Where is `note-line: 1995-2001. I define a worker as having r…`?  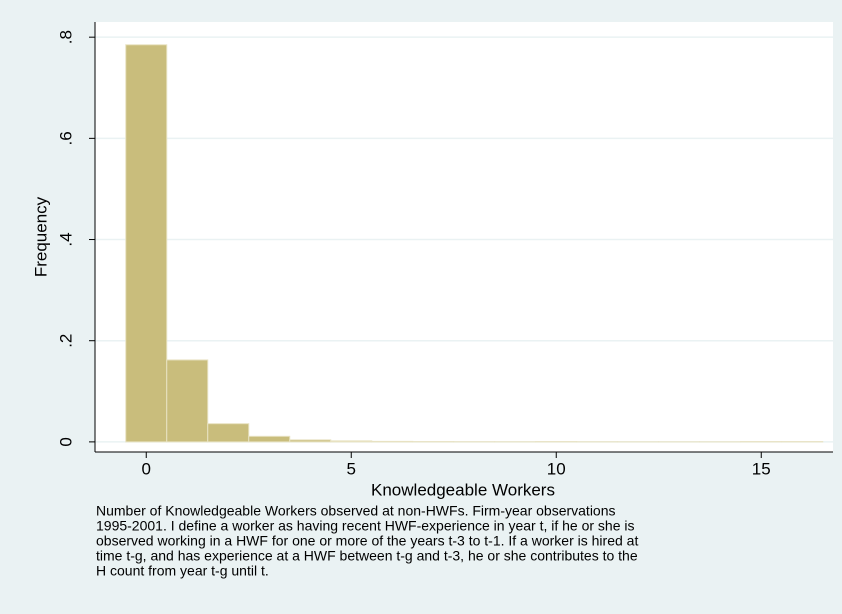 note-line: 1995-2001. I define a worker as having r… is located at coordinates (365, 526).